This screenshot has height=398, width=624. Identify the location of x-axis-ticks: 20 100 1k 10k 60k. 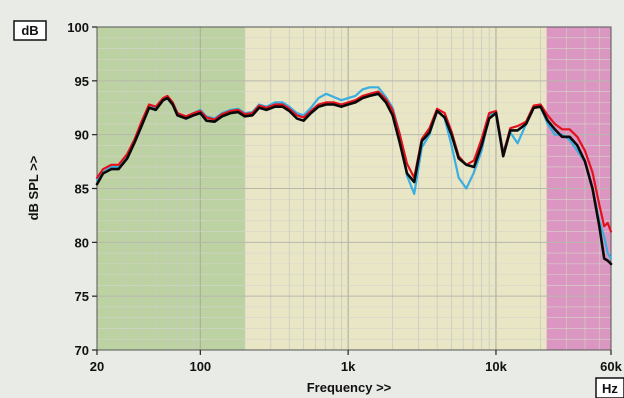
(356, 362).